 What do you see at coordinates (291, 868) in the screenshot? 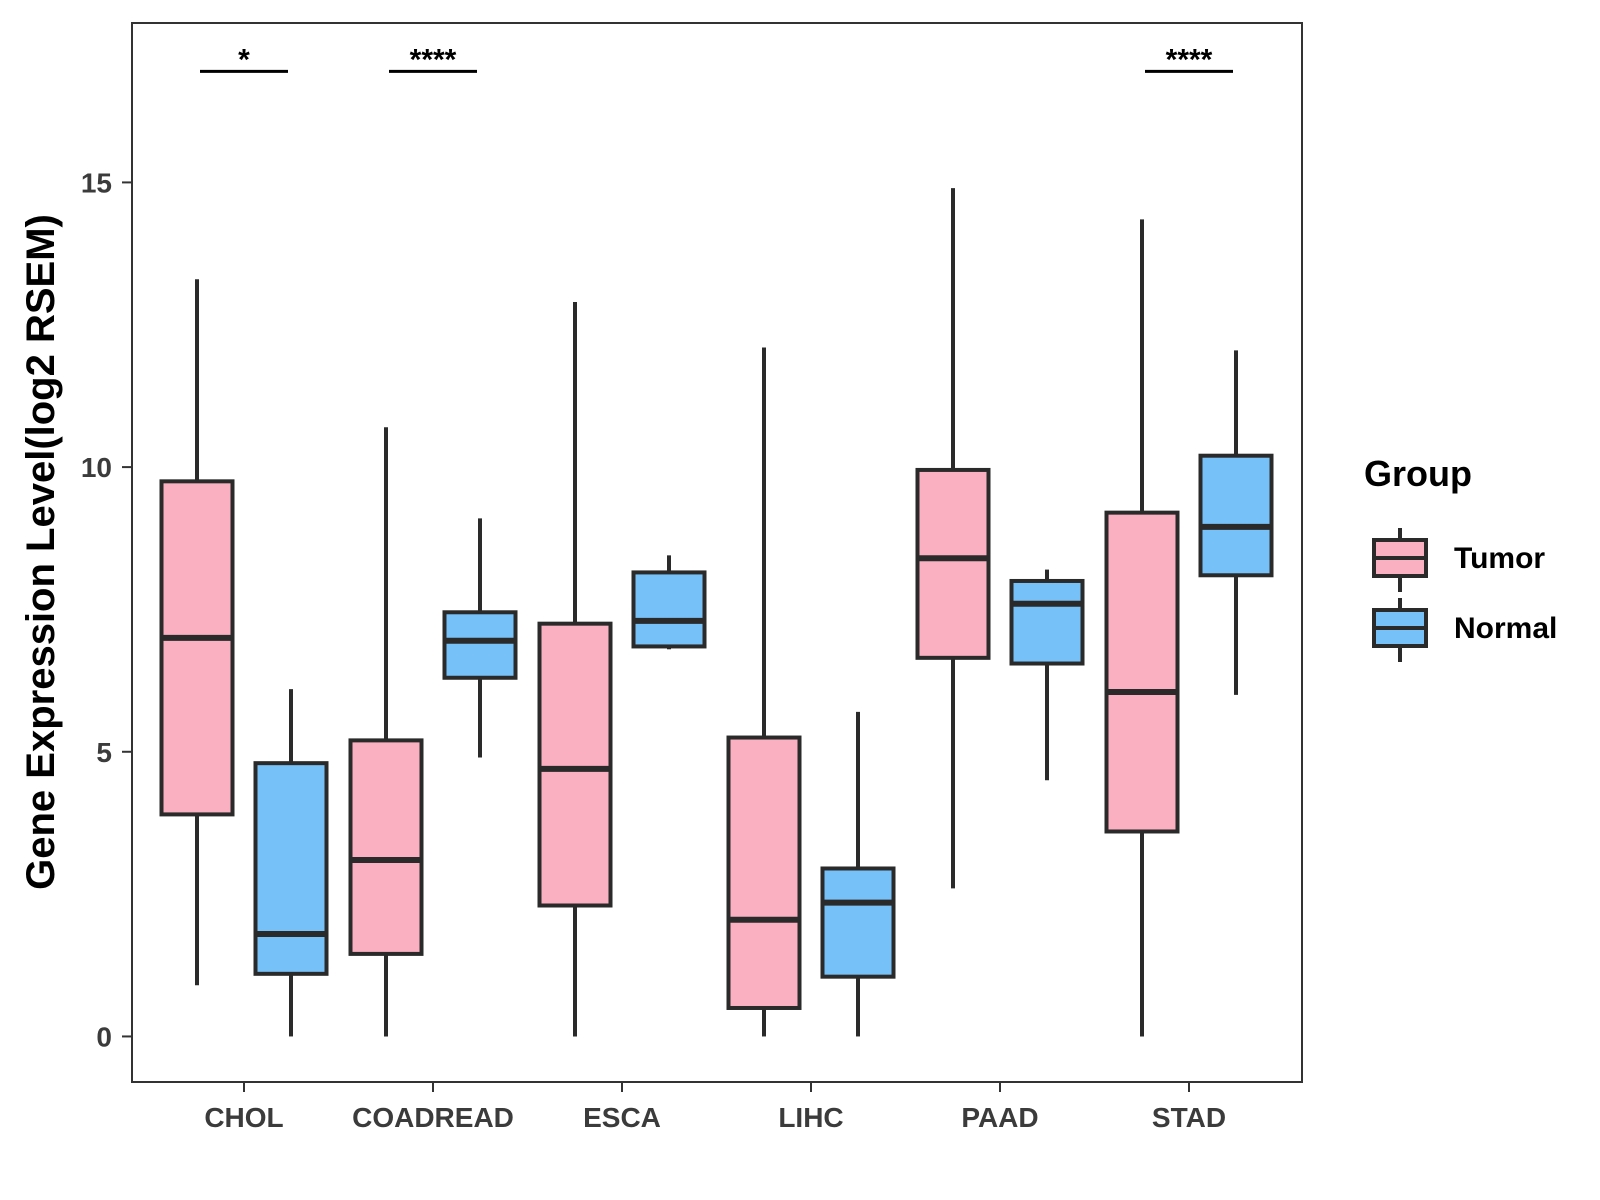
I see `box-normal-chol` at bounding box center [291, 868].